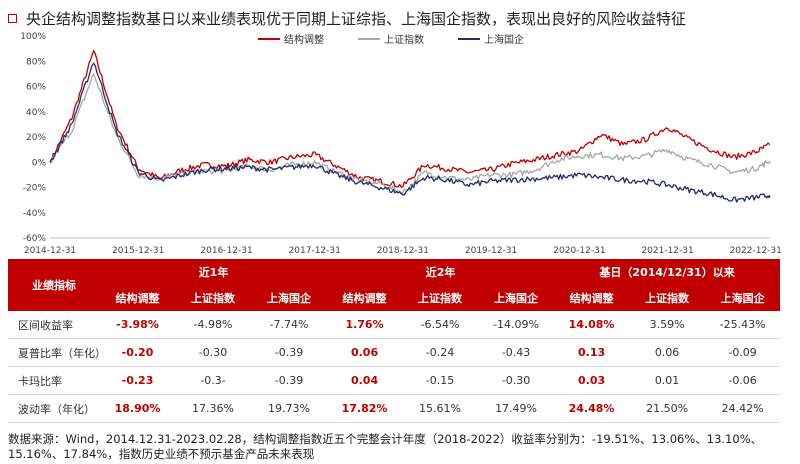  I want to click on highlight-value-cell: 0.04, so click(365, 380).